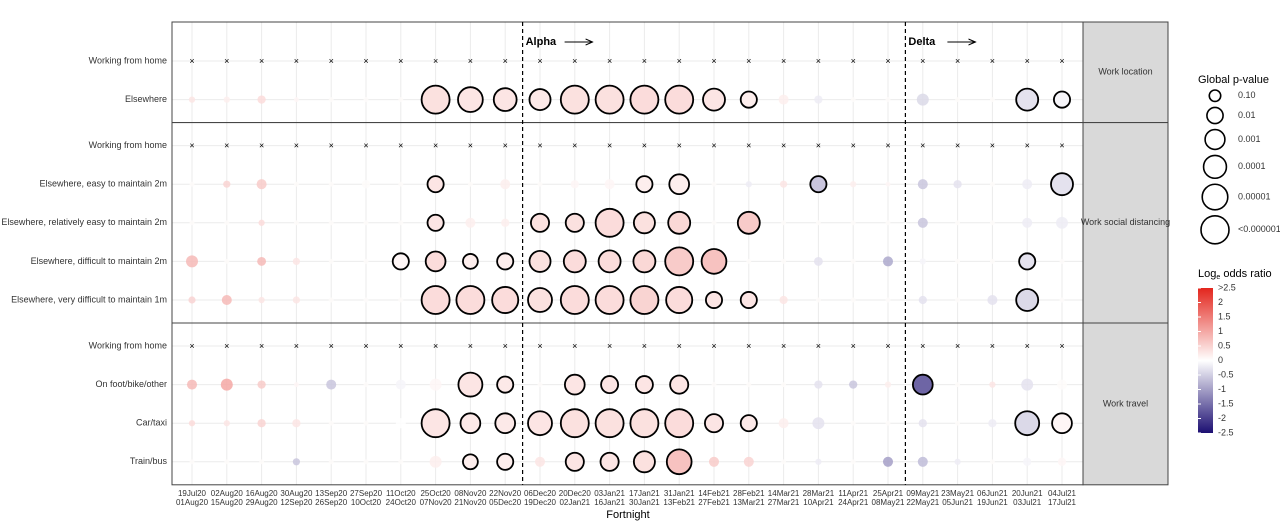  Describe the element at coordinates (151, 423) in the screenshot. I see `row-label: Car/taxi` at that location.